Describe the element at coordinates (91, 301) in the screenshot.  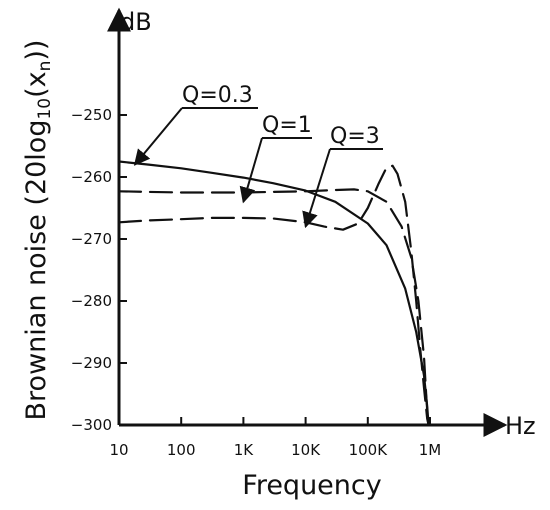
I see `y-tick-label: −280` at that location.